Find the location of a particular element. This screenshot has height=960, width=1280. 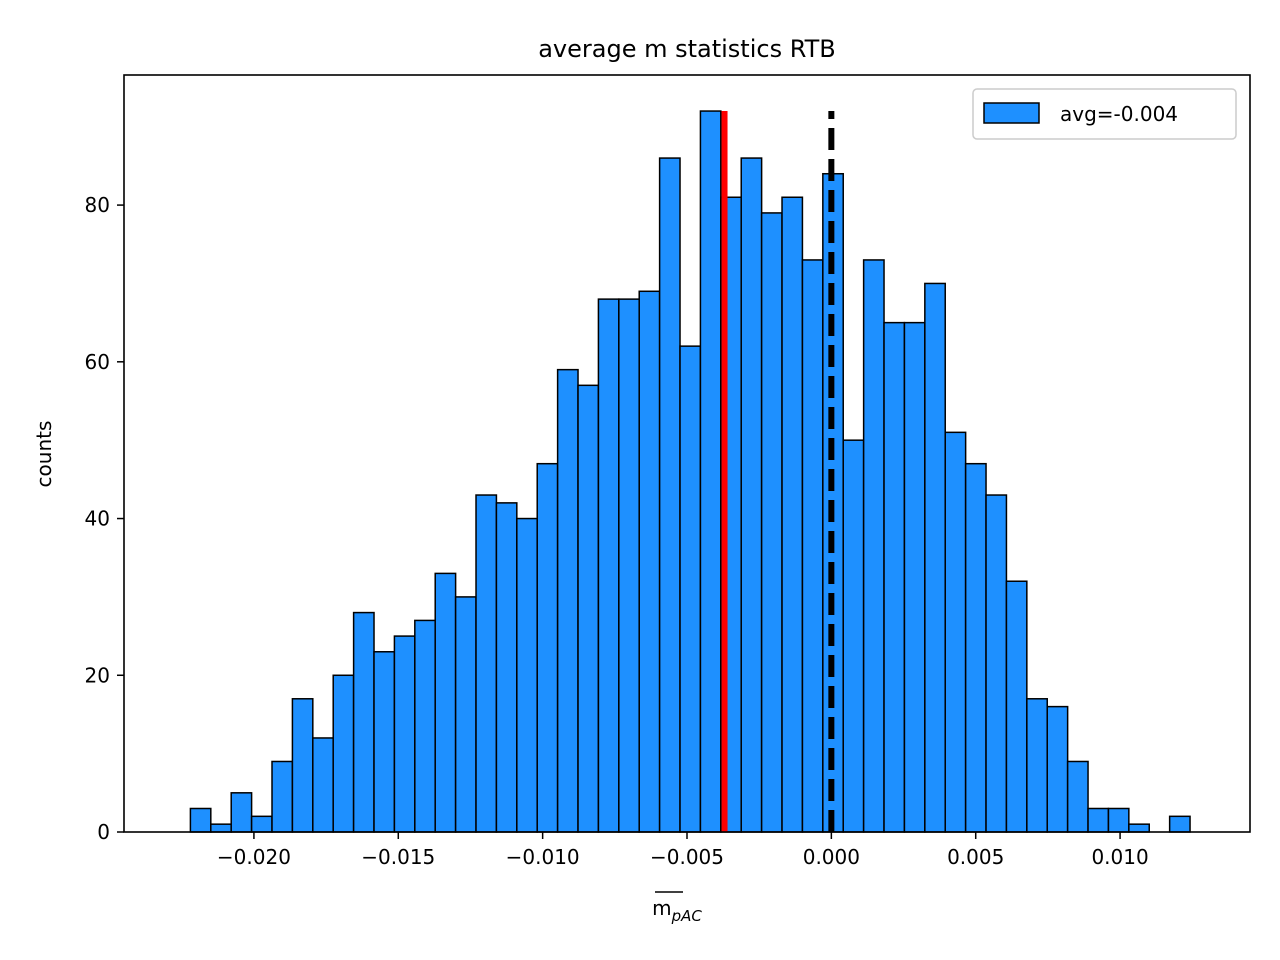

x-tick-label: 0.010 is located at coordinates (1119, 857).